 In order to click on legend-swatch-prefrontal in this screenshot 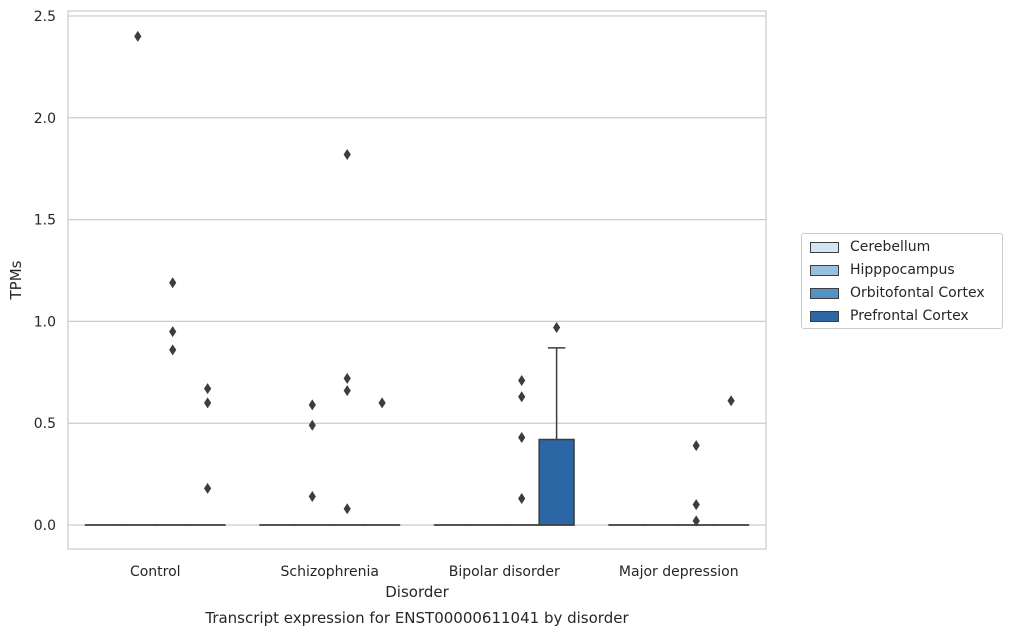, I will do `click(824, 316)`.